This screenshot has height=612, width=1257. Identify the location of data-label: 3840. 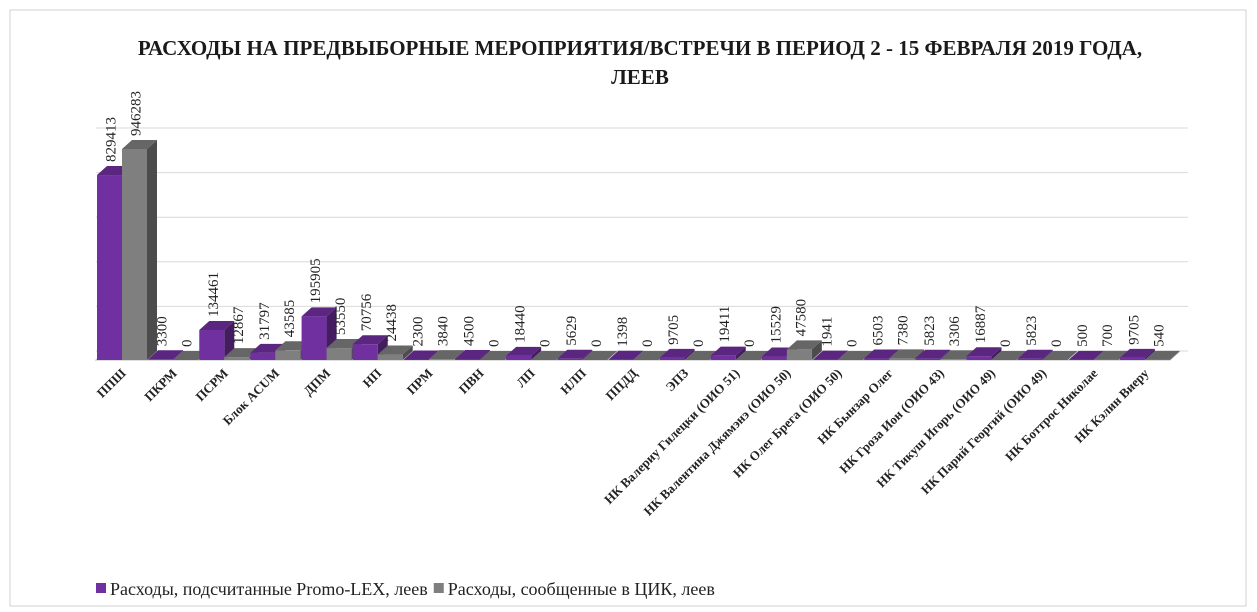
(443, 331).